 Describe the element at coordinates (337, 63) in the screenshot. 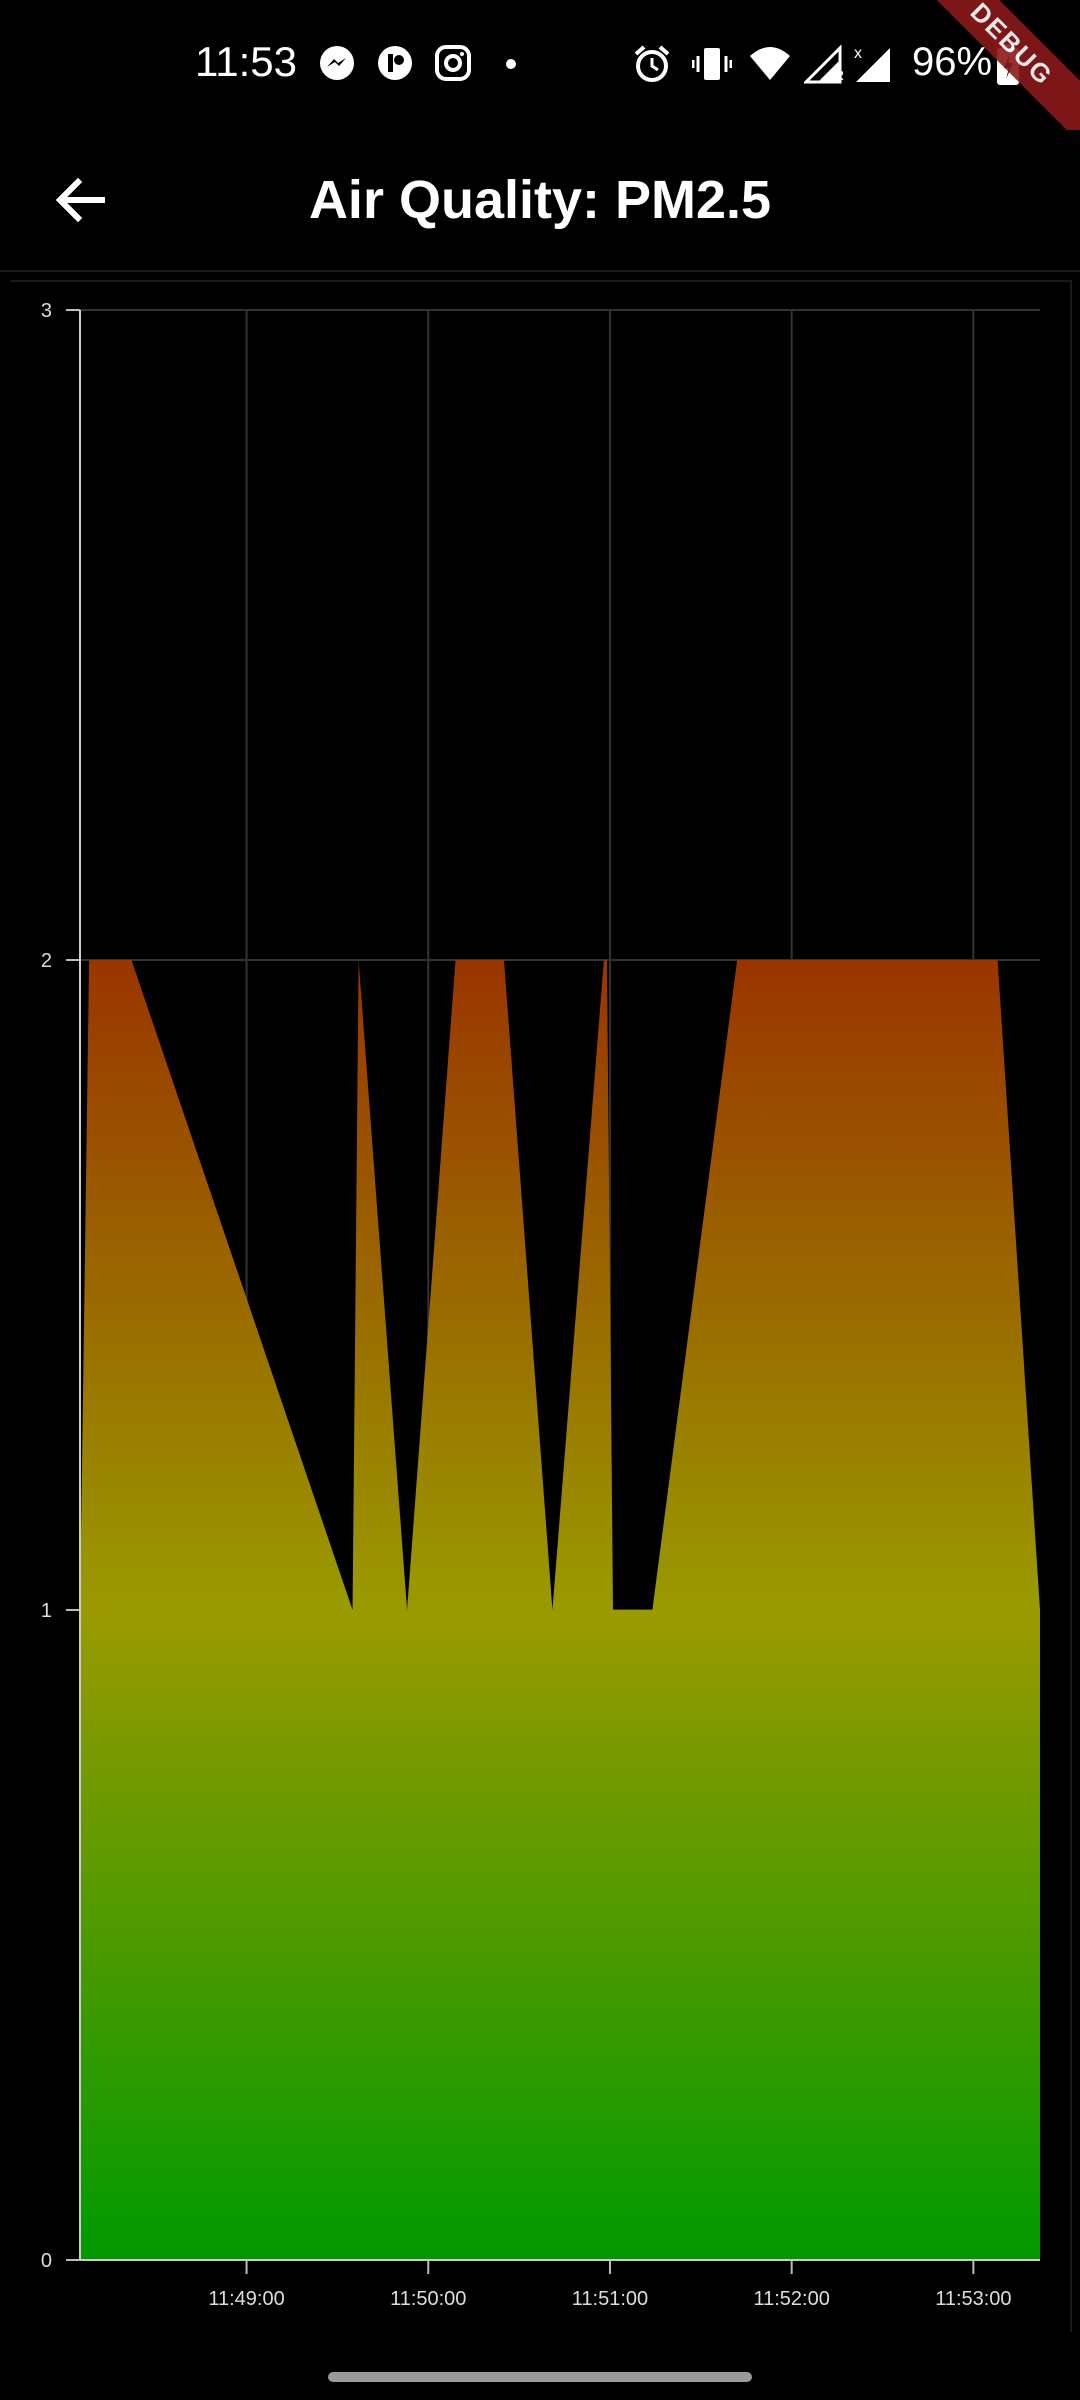

I see `messenger-icon` at that location.